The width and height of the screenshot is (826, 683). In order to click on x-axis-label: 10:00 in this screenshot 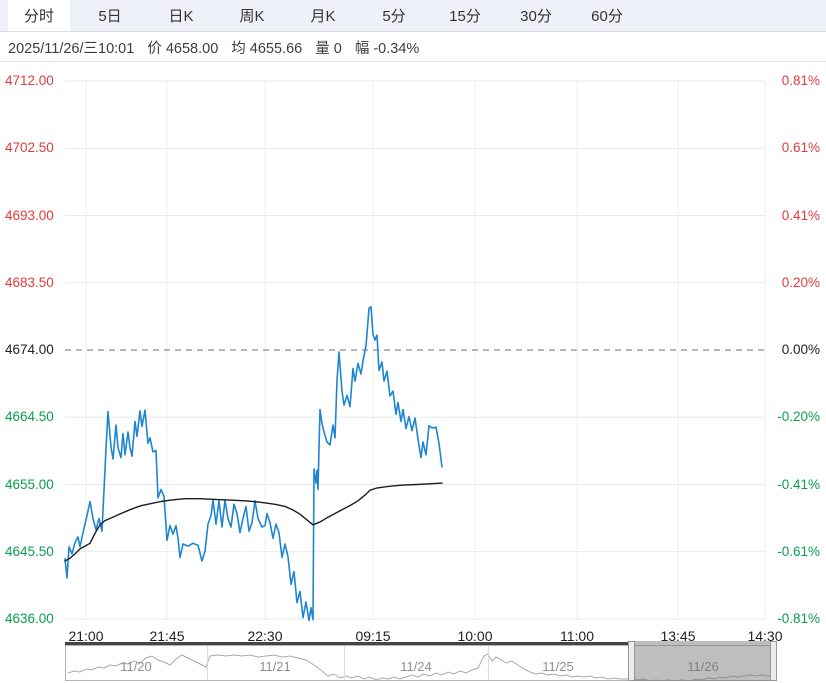, I will do `click(475, 636)`.